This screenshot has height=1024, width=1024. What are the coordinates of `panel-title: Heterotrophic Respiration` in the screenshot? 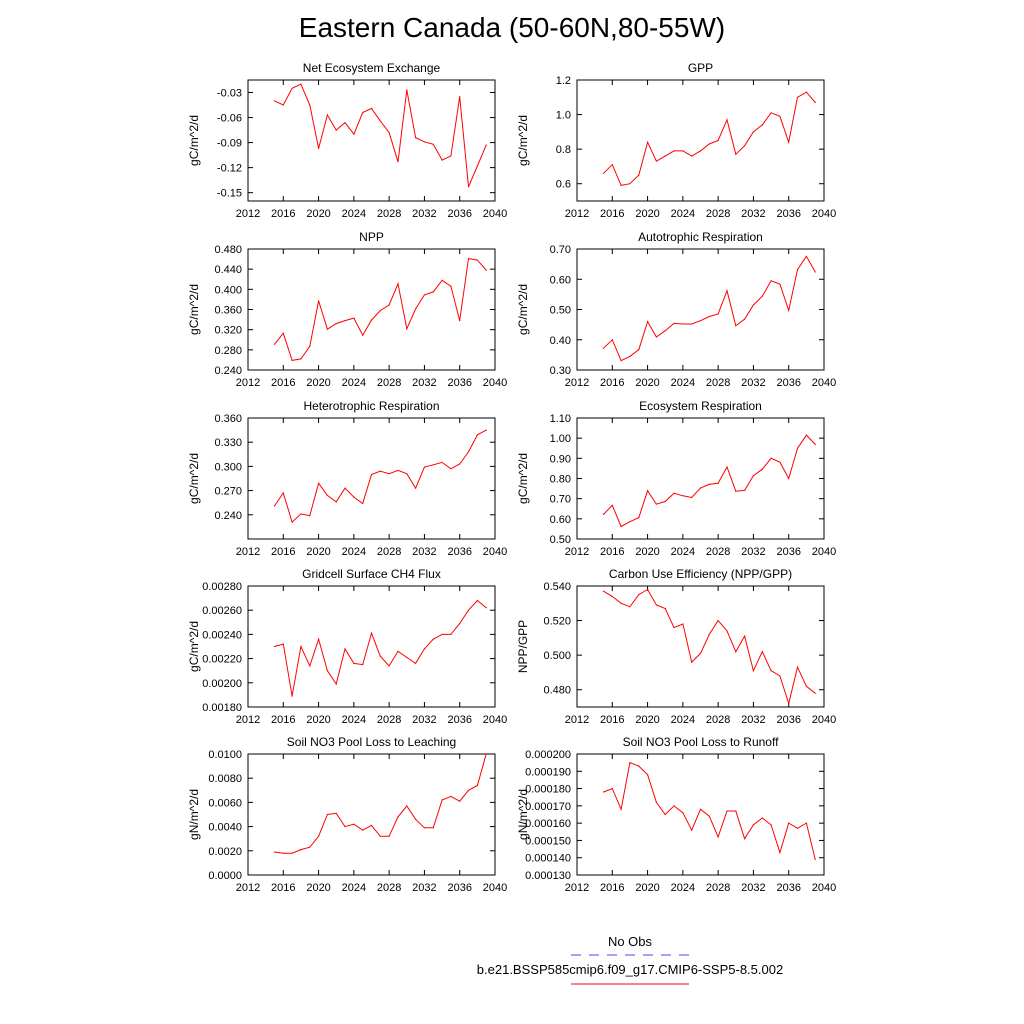 It's located at (371, 406).